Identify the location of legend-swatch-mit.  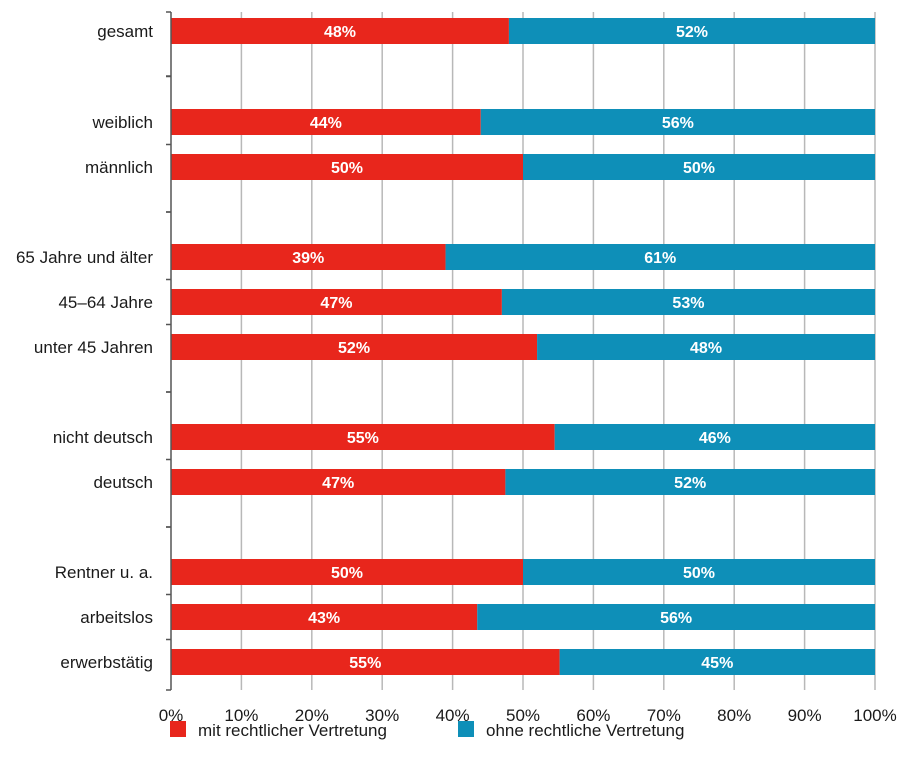
(178, 729).